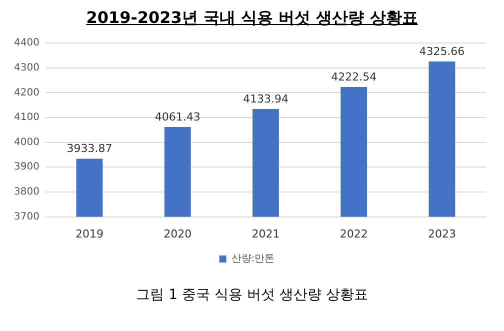 The image size is (504, 331). What do you see at coordinates (442, 51) in the screenshot?
I see `data-label: 4325.66` at bounding box center [442, 51].